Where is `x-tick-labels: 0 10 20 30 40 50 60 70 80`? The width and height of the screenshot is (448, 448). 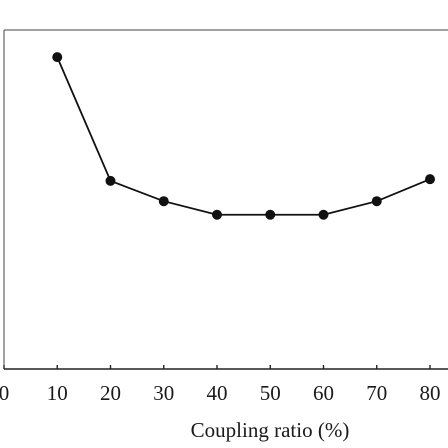
x-tick-labels: 0 10 20 30 40 50 60 70 80 is located at coordinates (220, 393).